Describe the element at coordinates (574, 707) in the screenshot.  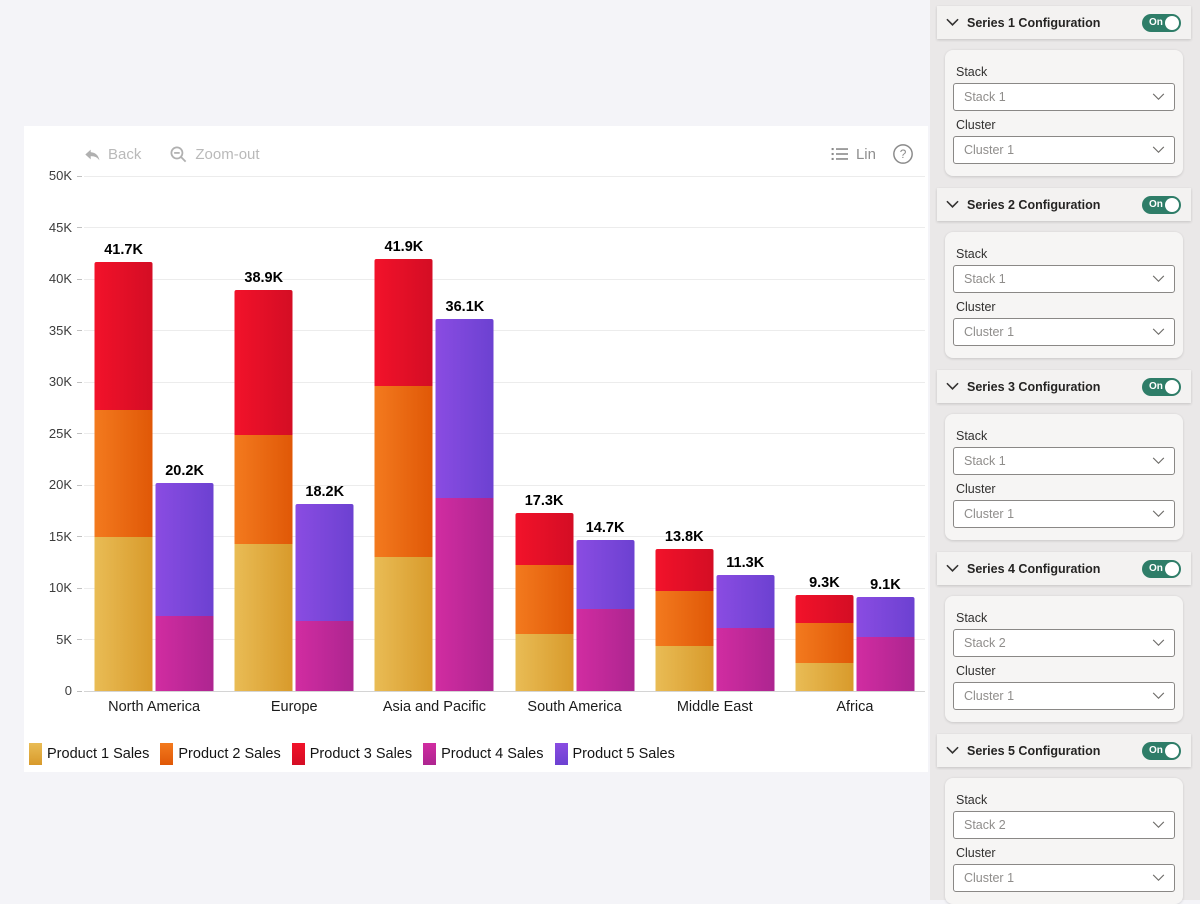
I see `x-axis-label: South America` at that location.